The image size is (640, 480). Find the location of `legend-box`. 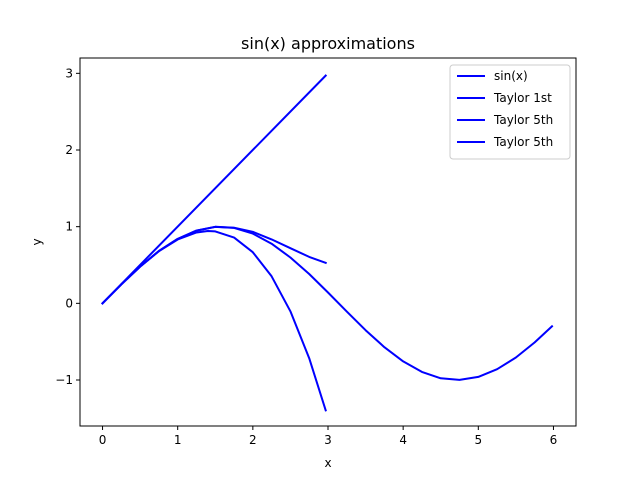

legend-box is located at coordinates (510, 112).